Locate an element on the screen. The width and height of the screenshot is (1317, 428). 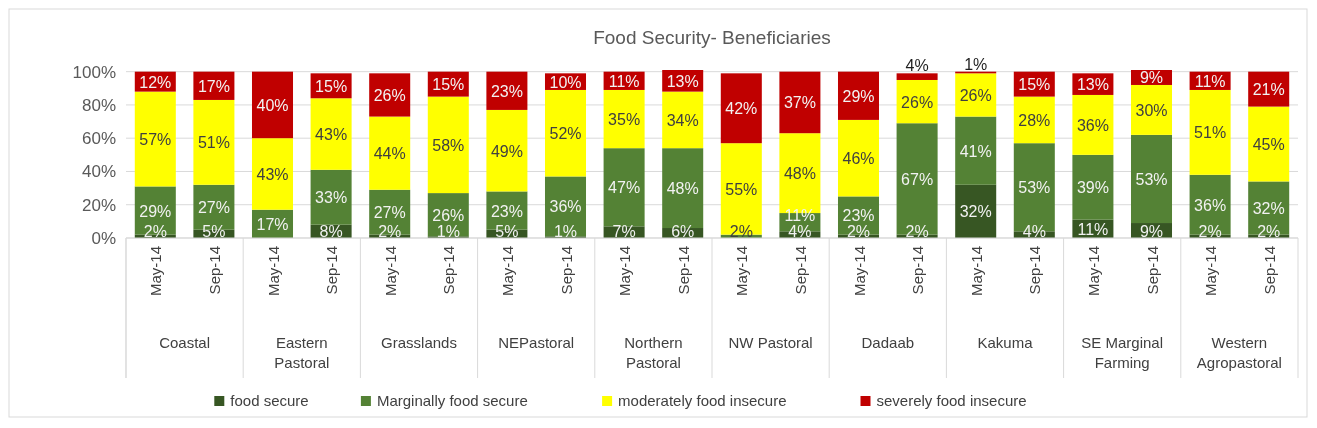
data-label: 52% is located at coordinates (565, 134).